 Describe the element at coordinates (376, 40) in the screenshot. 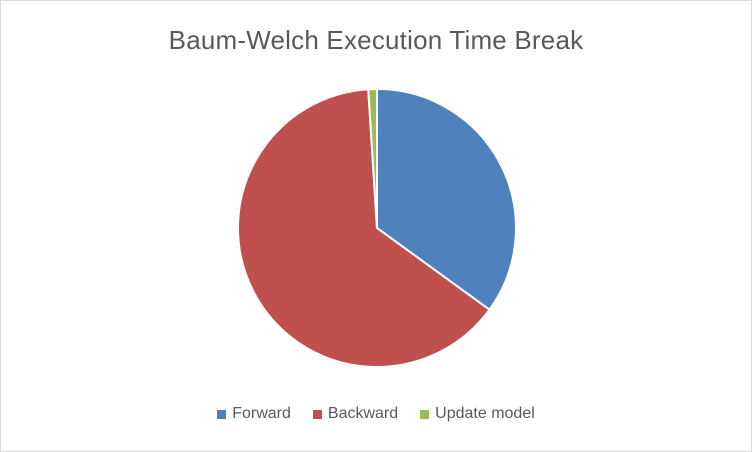

I see `chart-title: Baum-Welch Execution Time Break` at that location.